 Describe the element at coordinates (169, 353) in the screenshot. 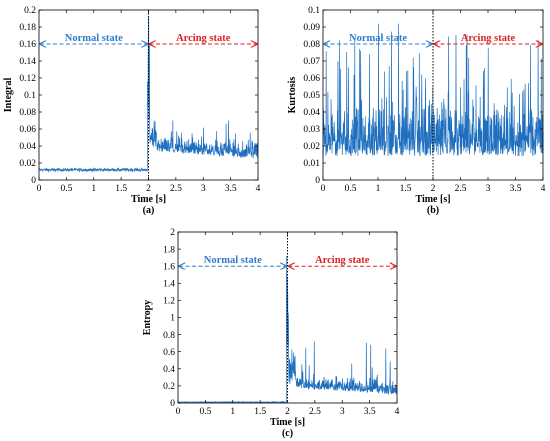

I see `y-tick-label: 0.6` at that location.